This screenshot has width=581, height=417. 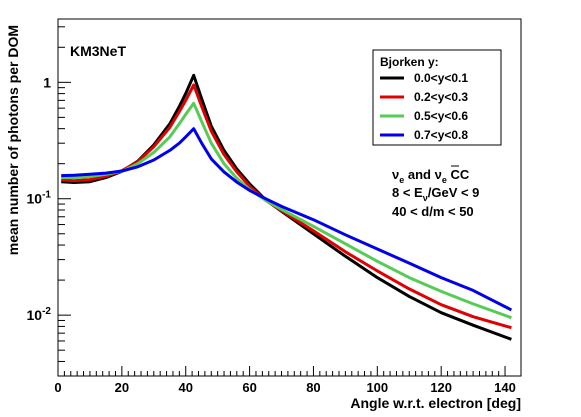 What do you see at coordinates (419, 174) in the screenshot?
I see `annotation-mid: and` at bounding box center [419, 174].